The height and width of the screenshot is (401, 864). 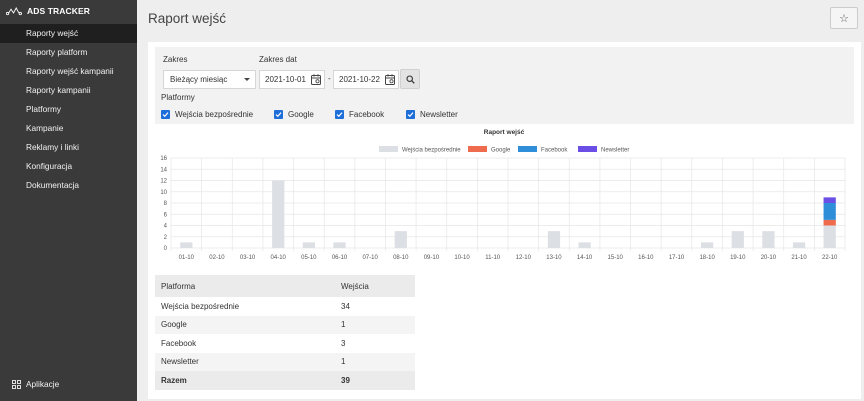 What do you see at coordinates (501, 151) in the screenshot?
I see `legend-label: Google` at bounding box center [501, 151].